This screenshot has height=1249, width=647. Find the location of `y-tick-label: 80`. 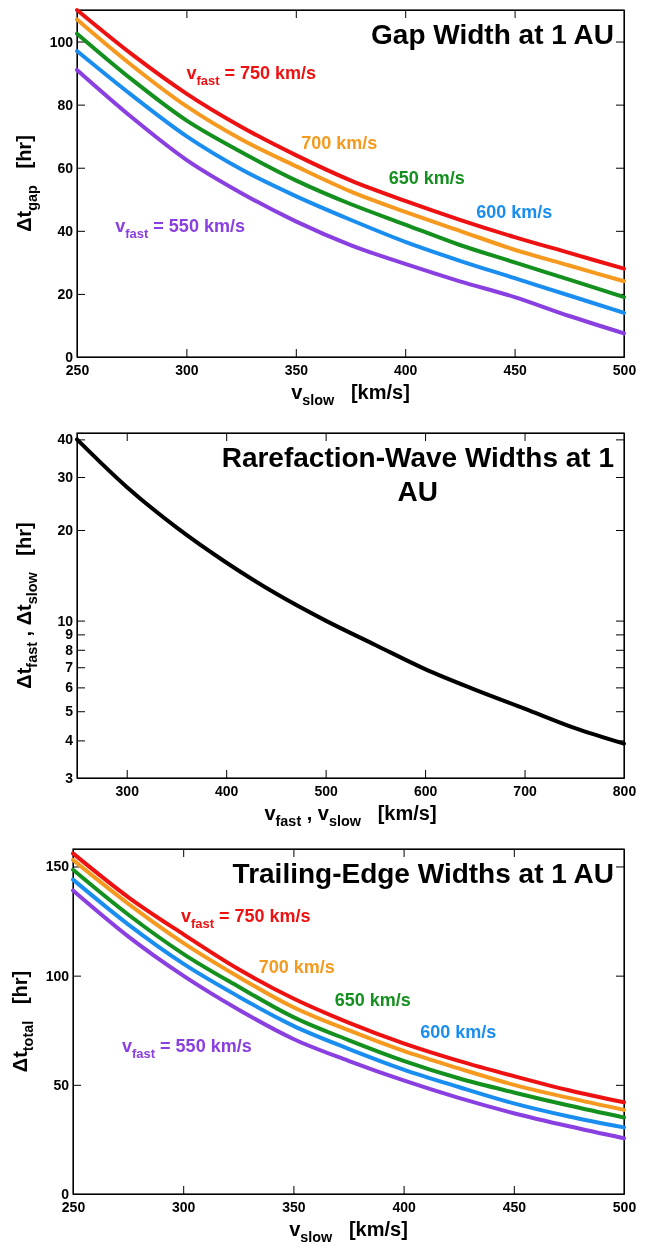

y-tick-label: 80 is located at coordinates (65, 104).